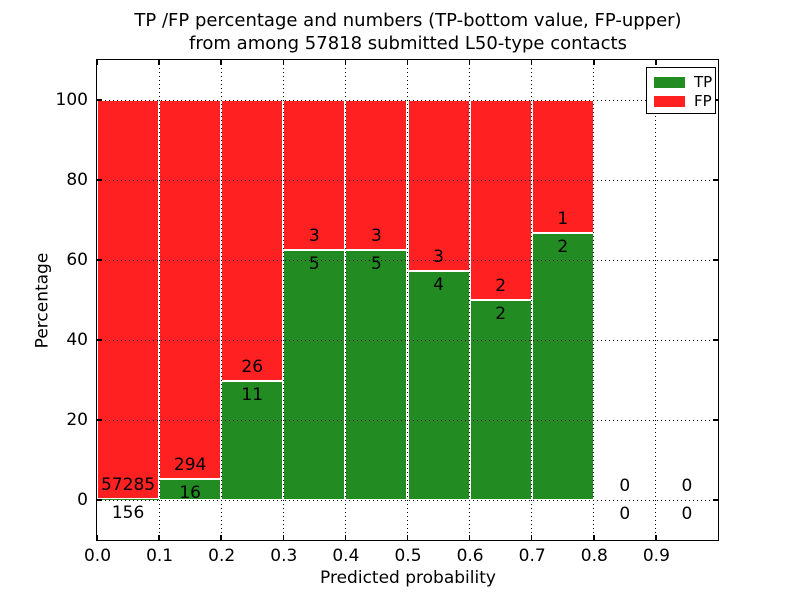 The image size is (800, 600). I want to click on fp-count-label: 26, so click(252, 367).